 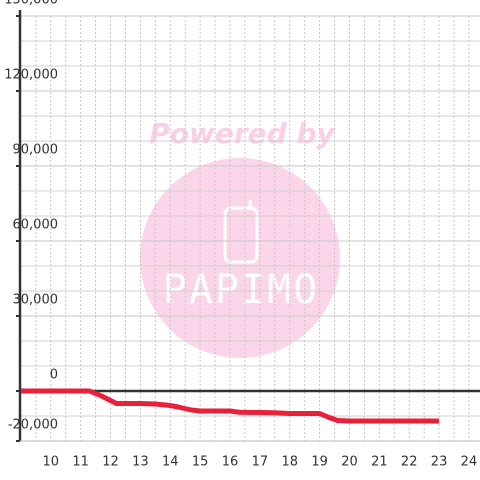 What do you see at coordinates (349, 462) in the screenshot?
I see `x-tick-label: 20` at bounding box center [349, 462].